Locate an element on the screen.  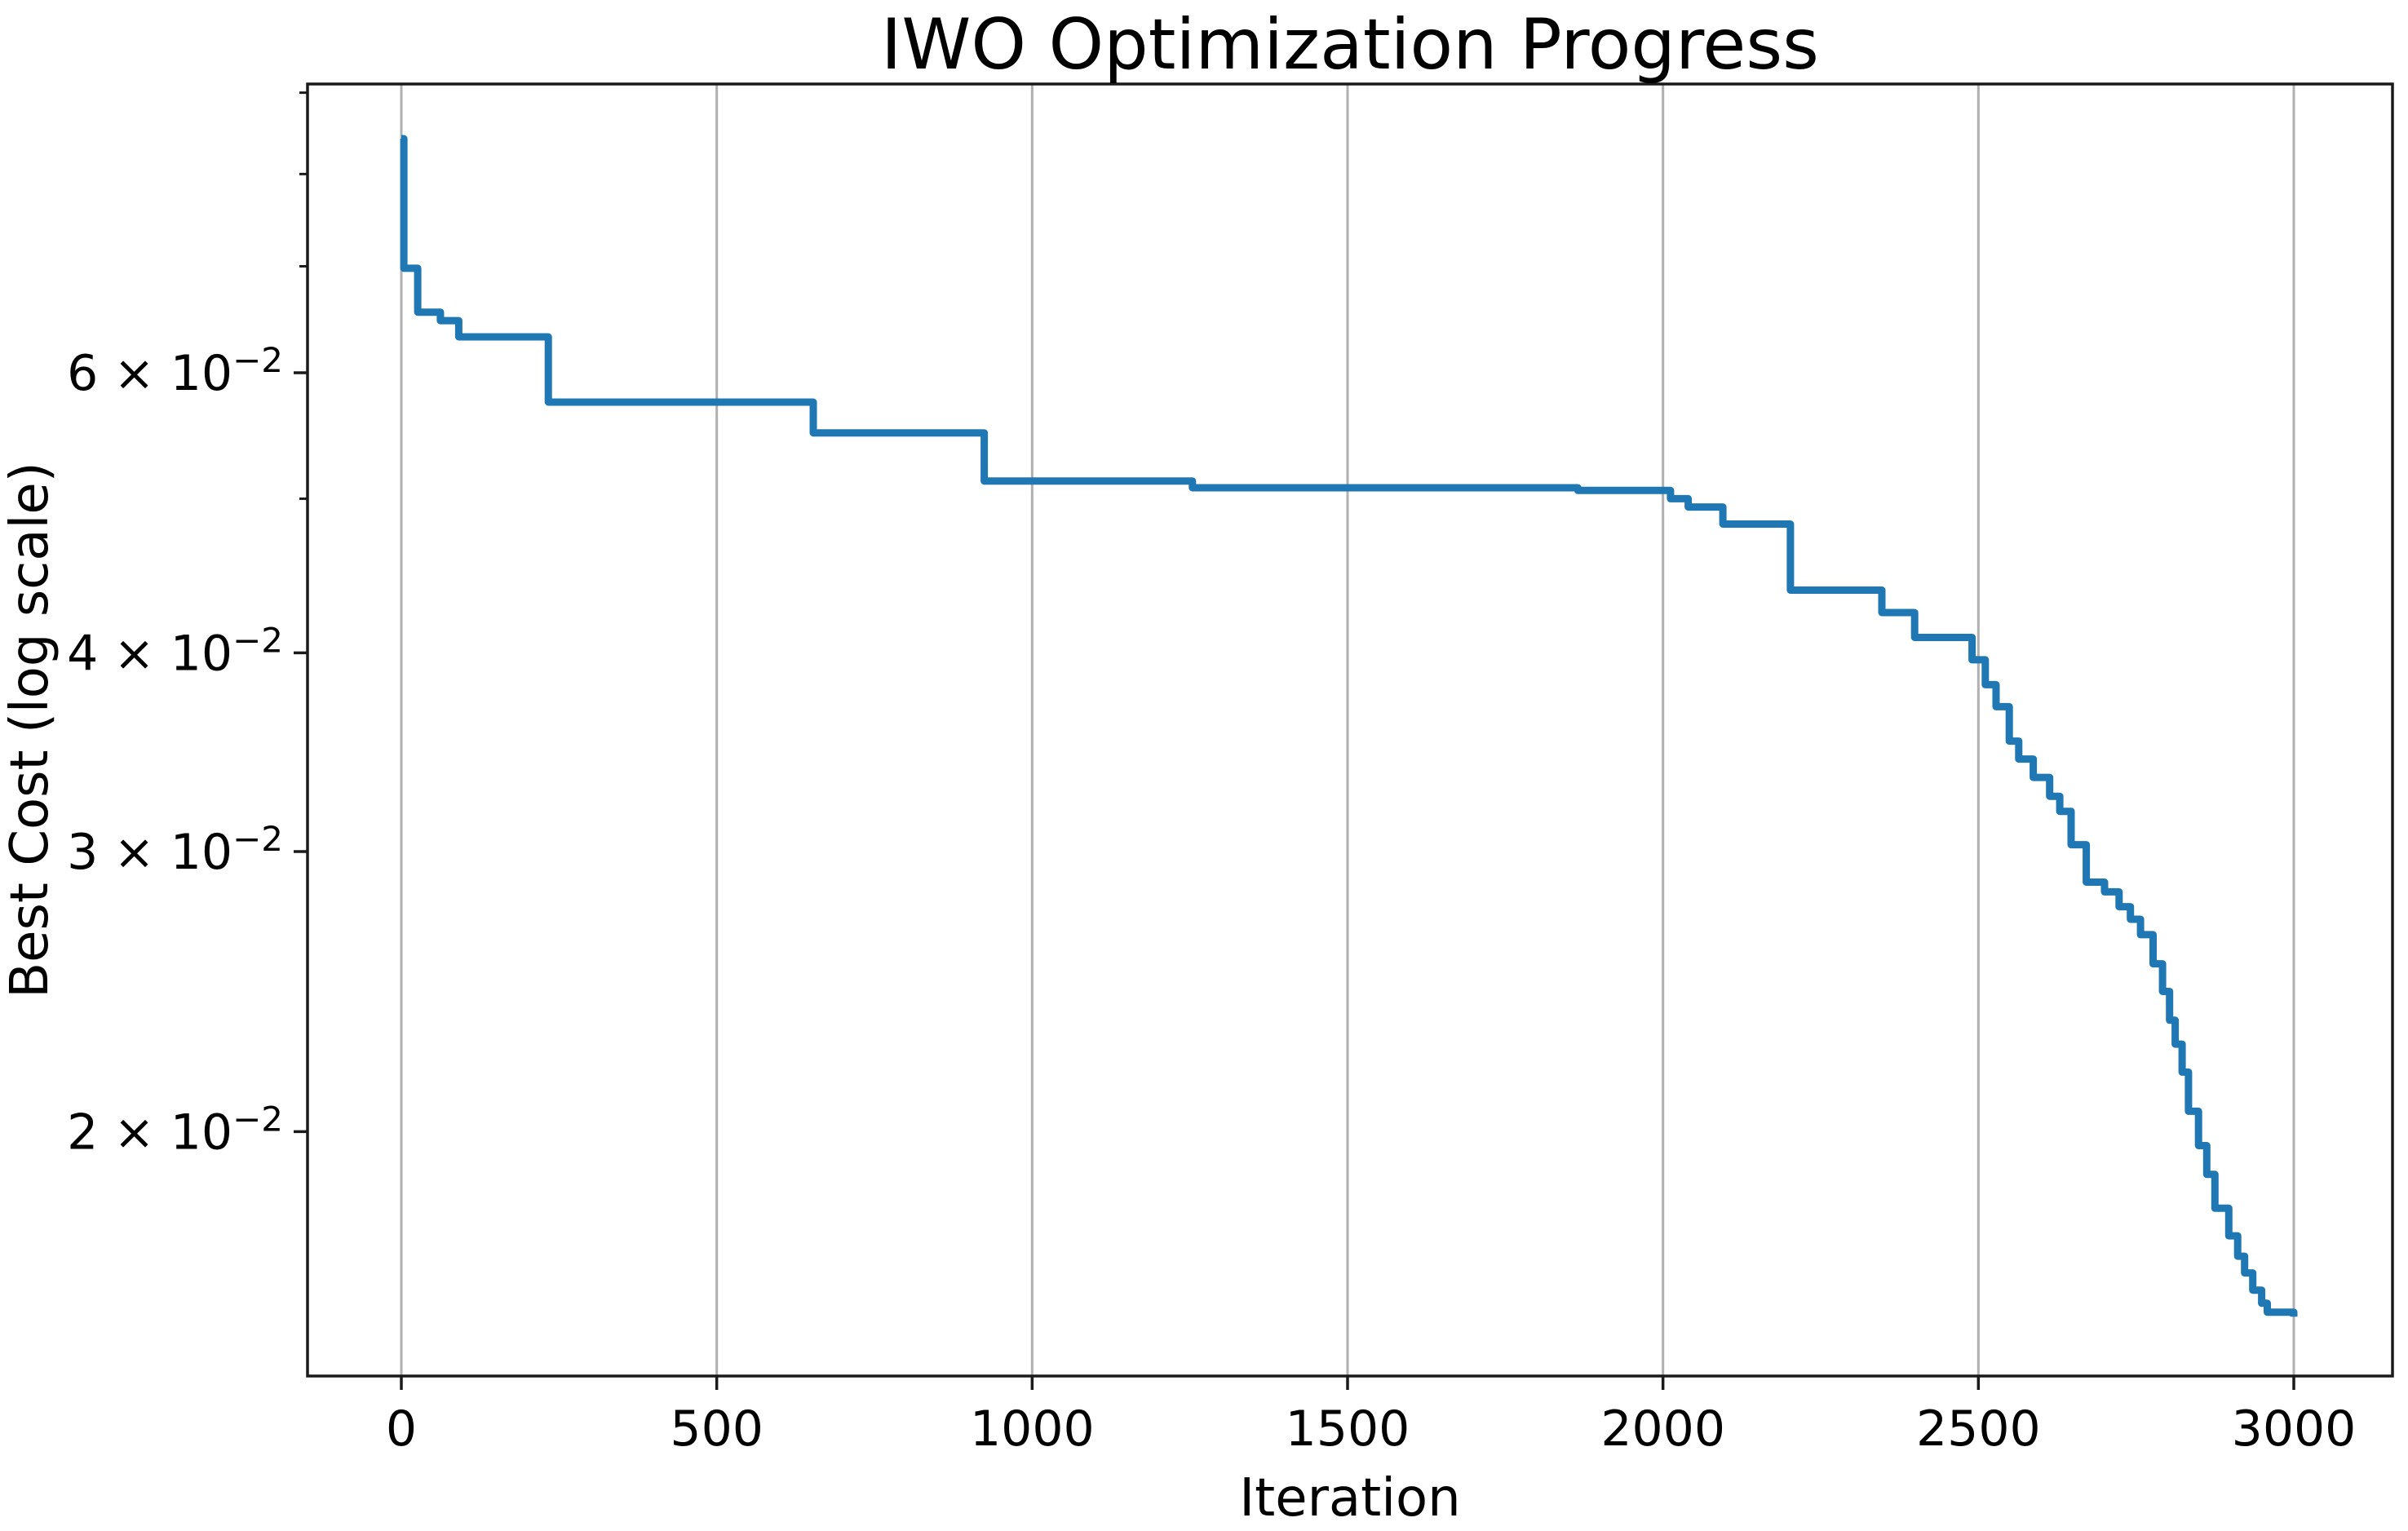
x-tick-label: 1000 is located at coordinates (1032, 1429).